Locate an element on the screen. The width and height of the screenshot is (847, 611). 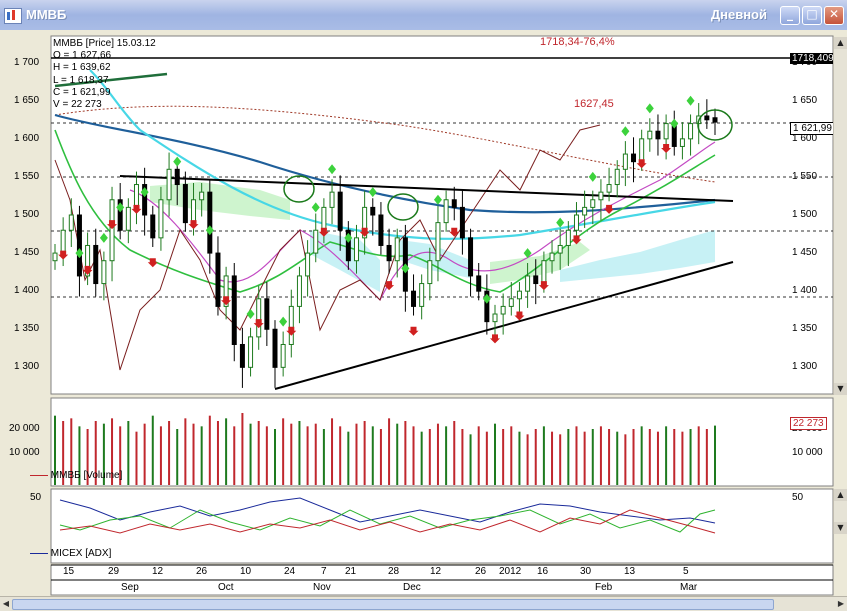
title-bar: ММВБ Дневной _ □ ✕ is located at coordinates (423, 15).